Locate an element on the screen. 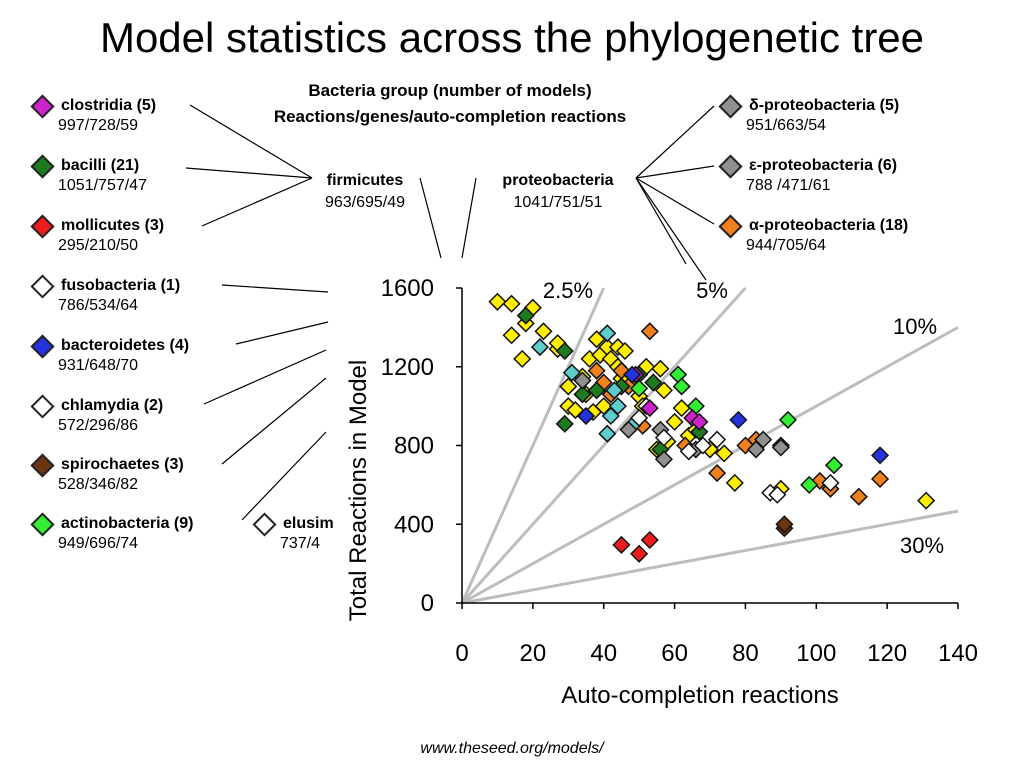 This screenshot has width=1024, height=768. group-mollicutes: mollicutes (3) 295/210/50 is located at coordinates (97, 234).